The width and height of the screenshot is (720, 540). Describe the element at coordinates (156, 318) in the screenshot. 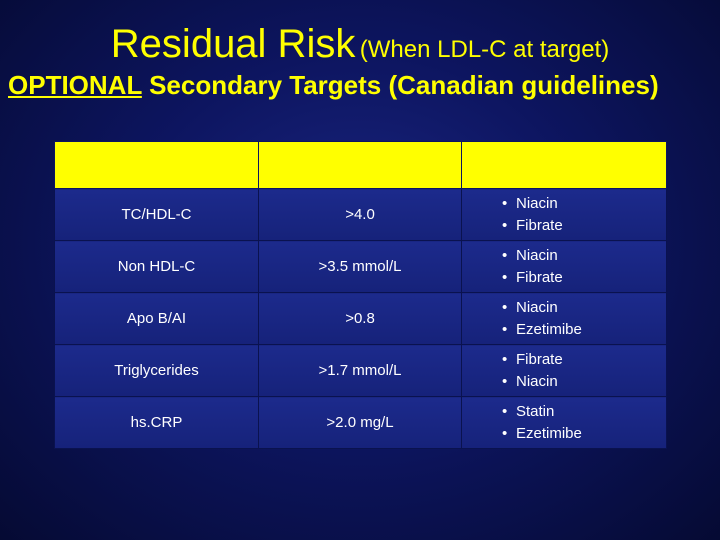

I see `parameter-cell: Apo B/AI` at that location.